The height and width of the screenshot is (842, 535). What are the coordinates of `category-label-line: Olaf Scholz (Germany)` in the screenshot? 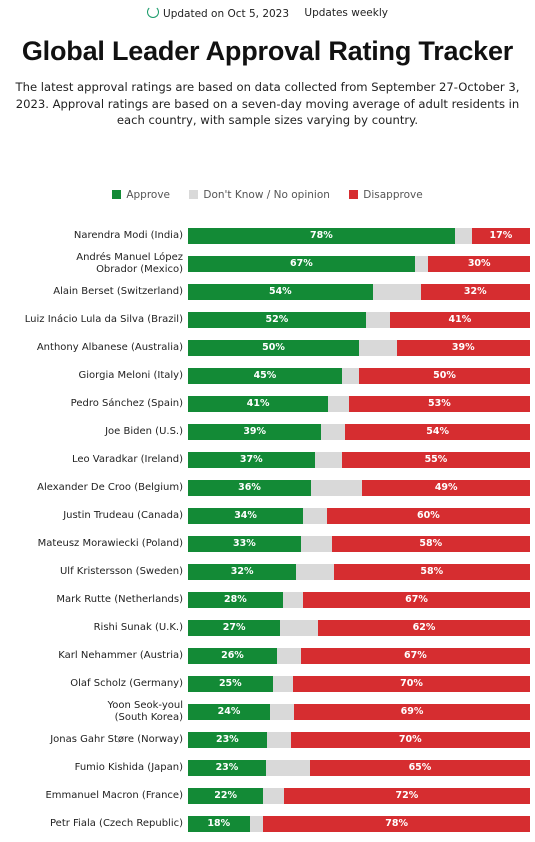 It's located at (126, 683).